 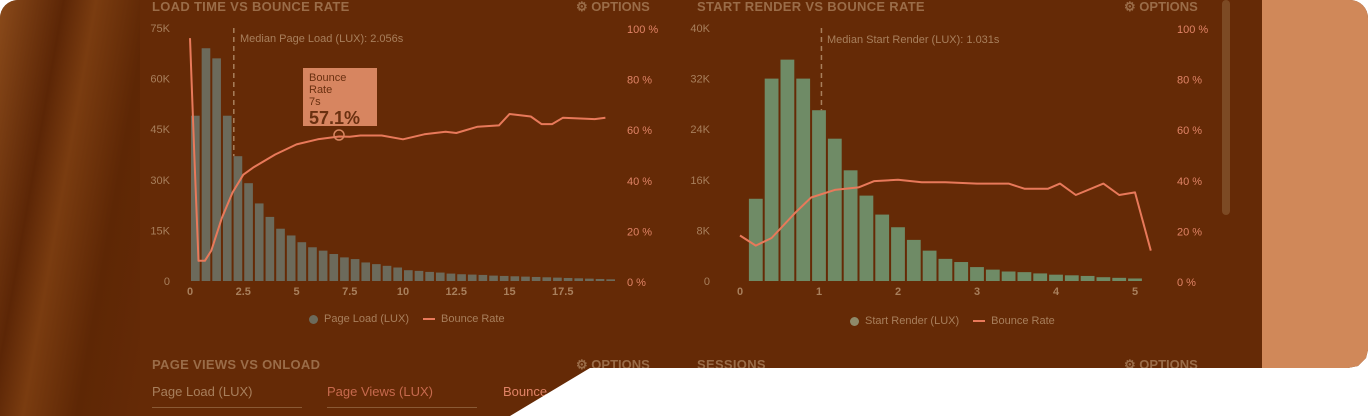 What do you see at coordinates (167, 282) in the screenshot?
I see `y-tick-label: 0` at bounding box center [167, 282].